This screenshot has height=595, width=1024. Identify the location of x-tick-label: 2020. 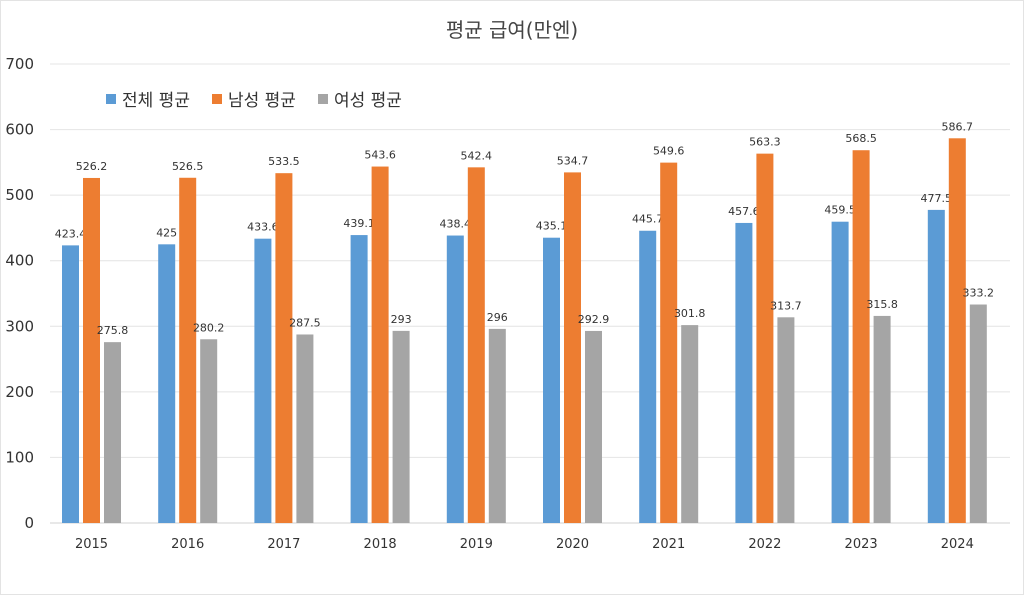
(572, 544).